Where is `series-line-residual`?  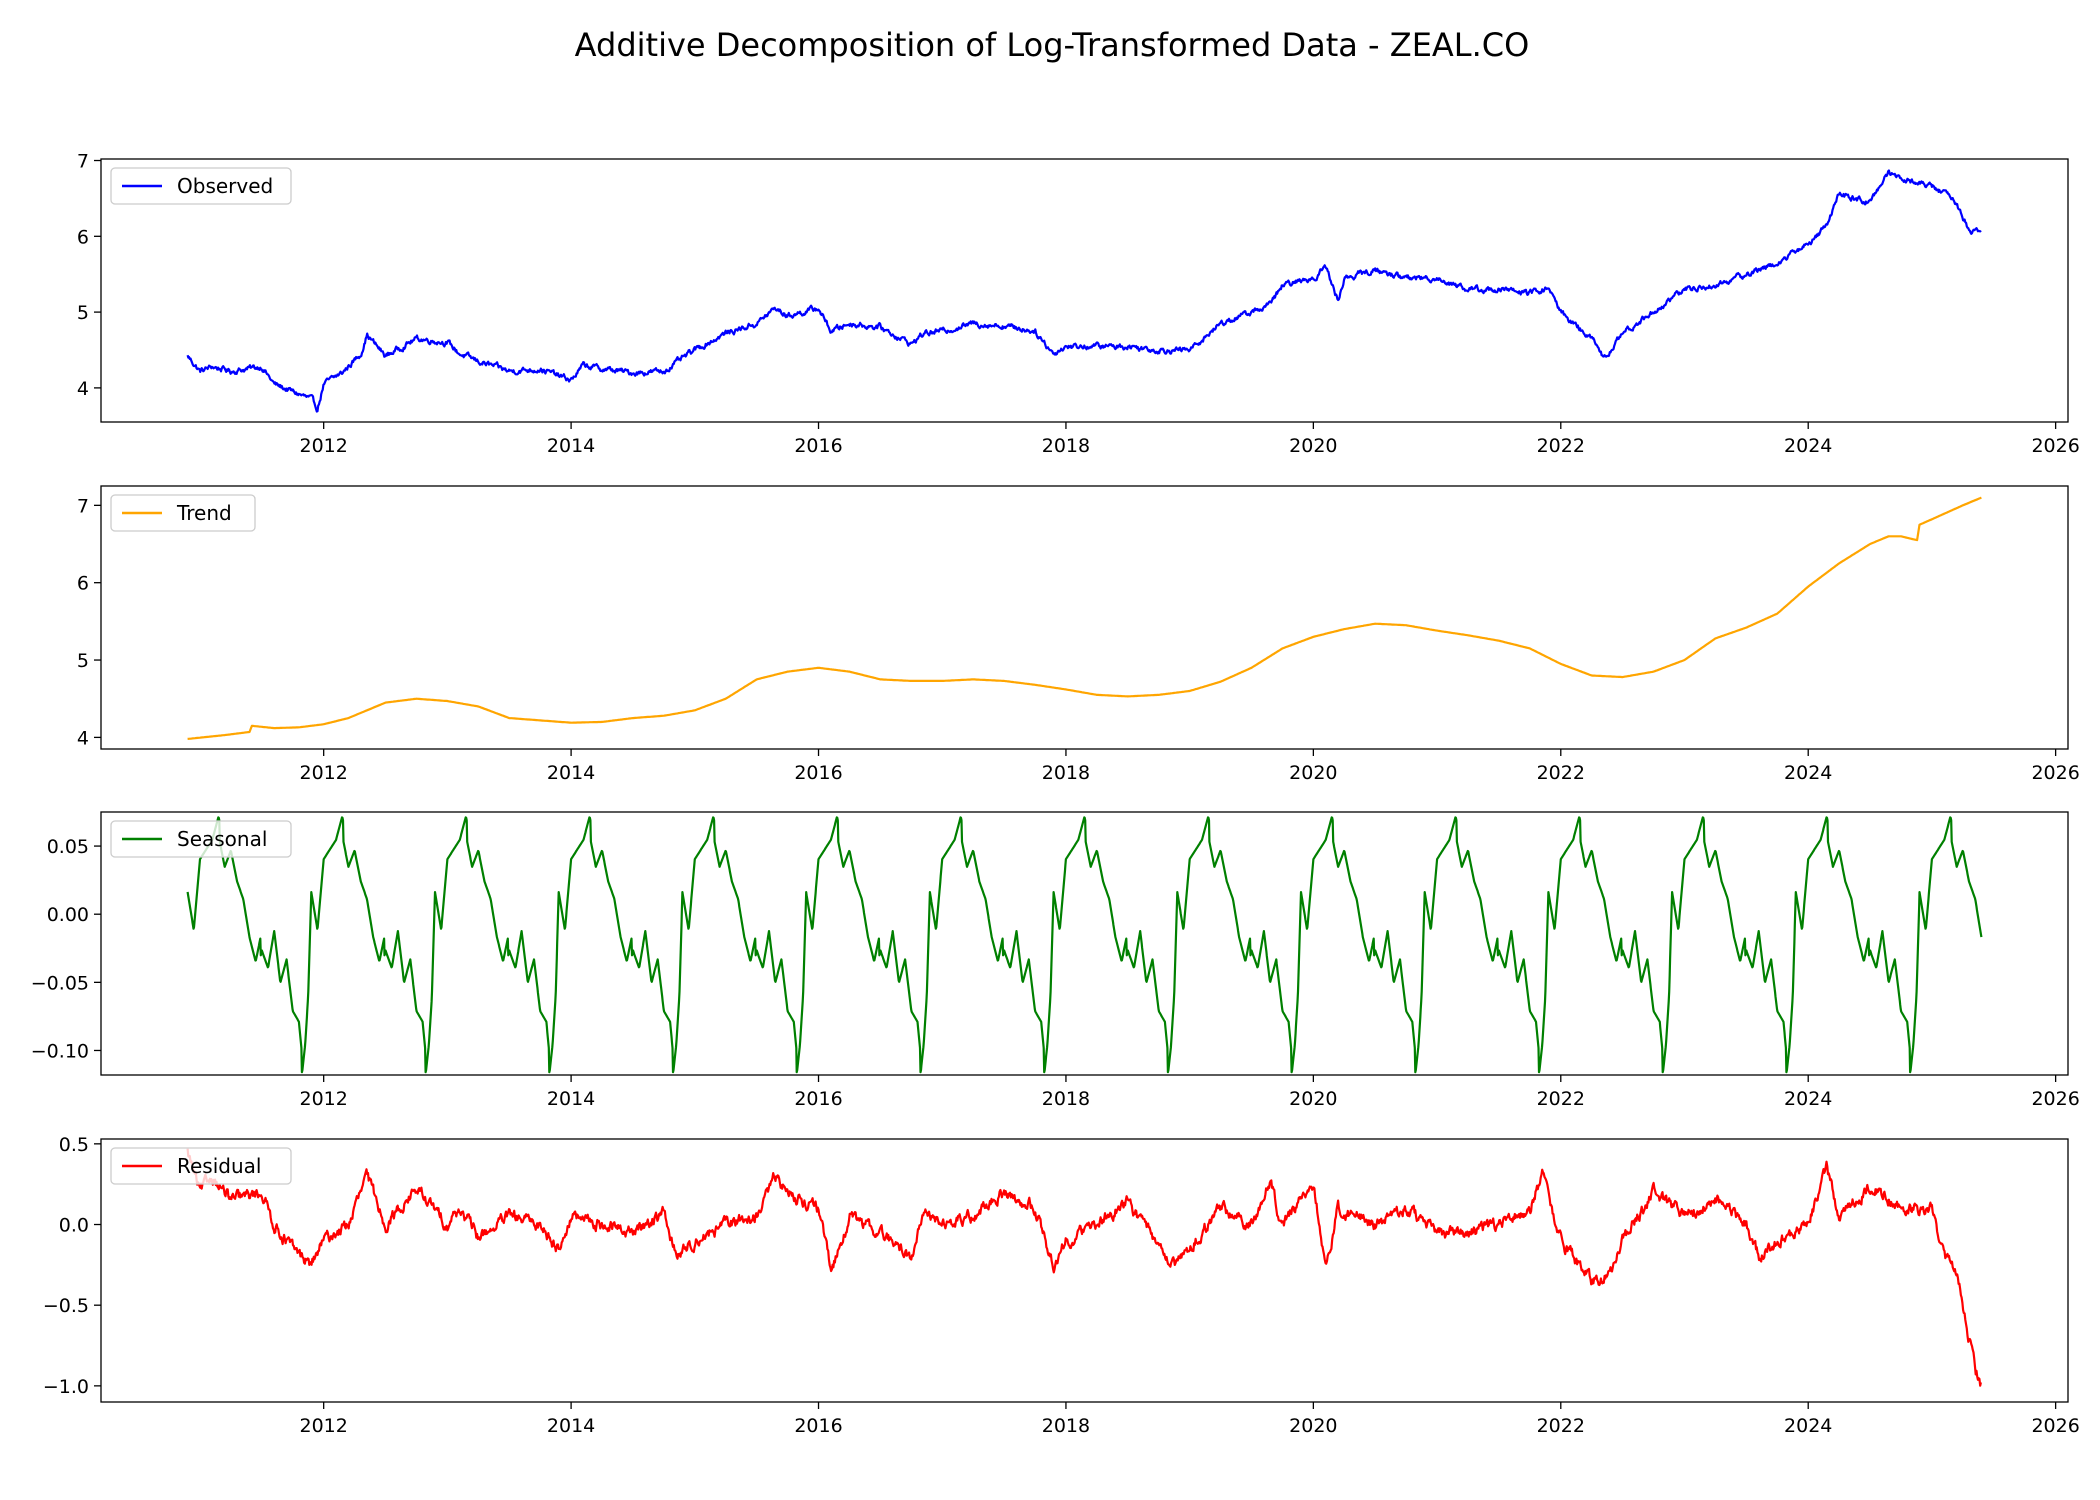
series-line-residual is located at coordinates (1084, 1267).